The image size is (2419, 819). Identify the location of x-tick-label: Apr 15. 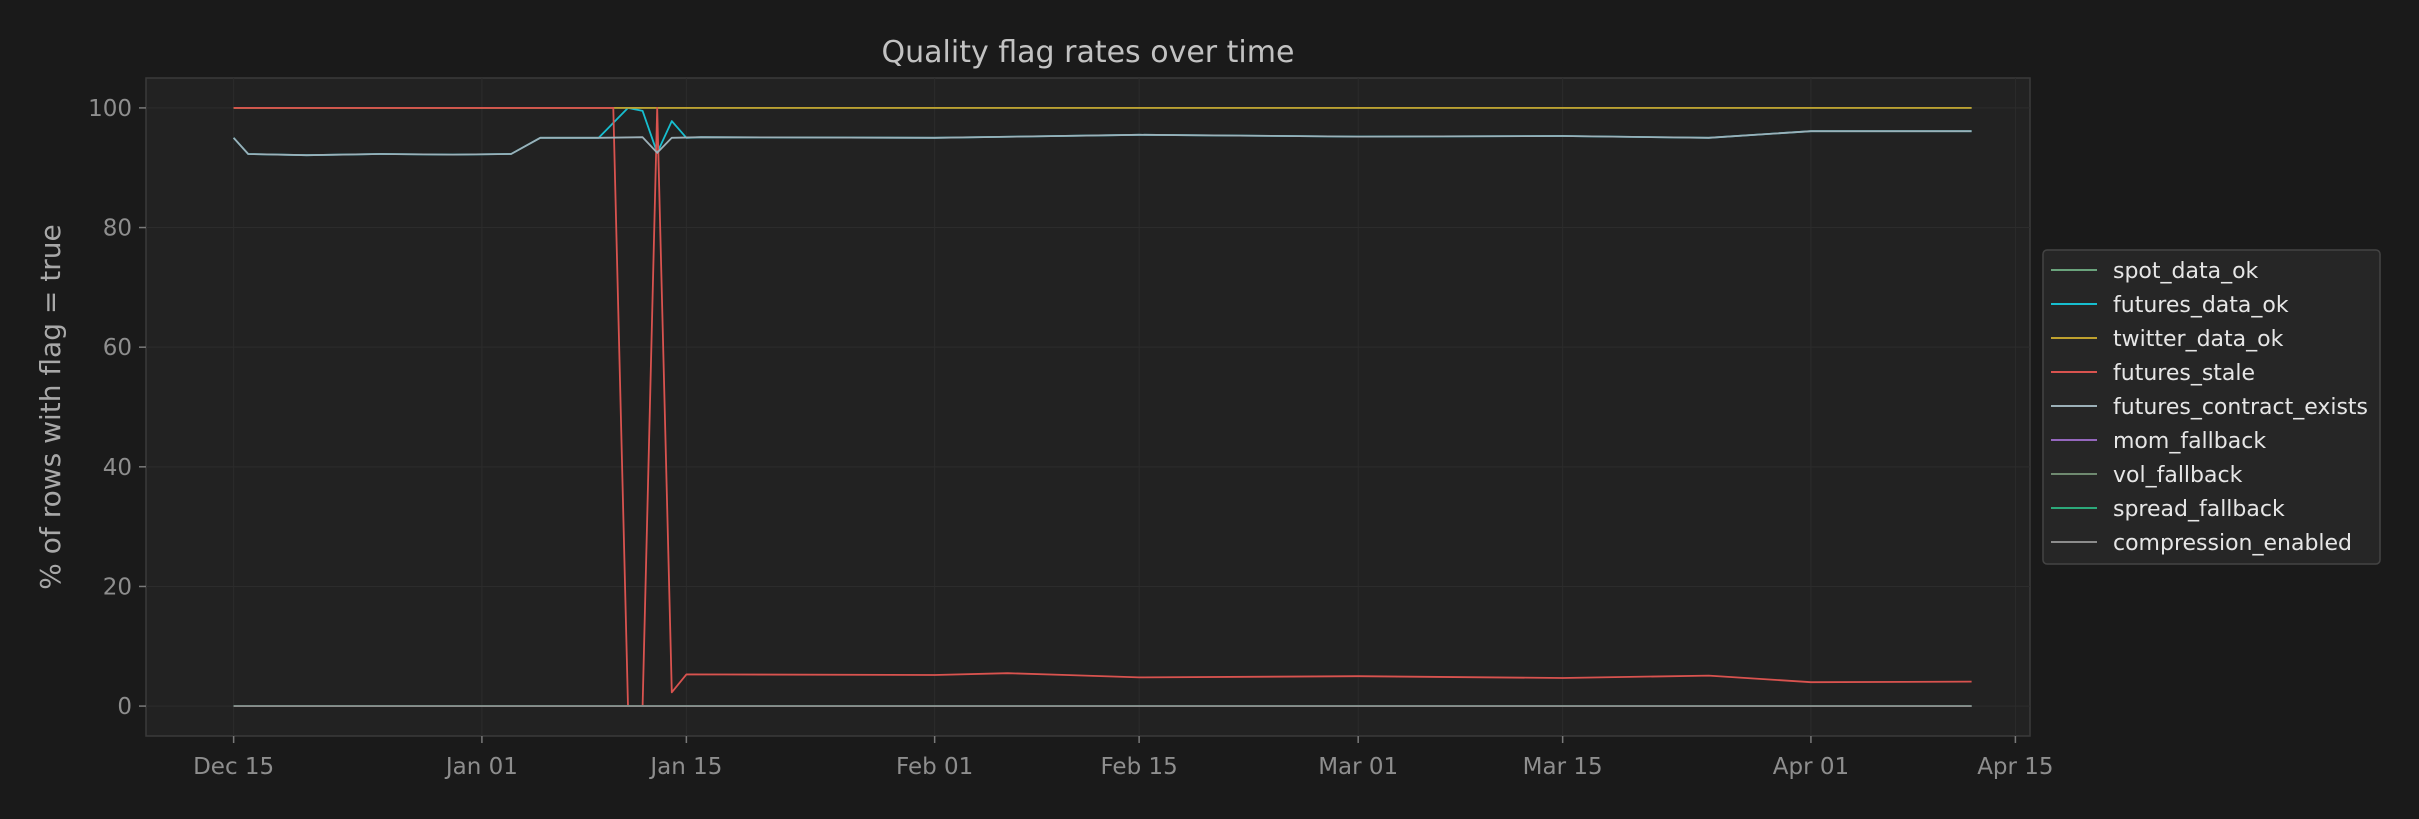
(2015, 767).